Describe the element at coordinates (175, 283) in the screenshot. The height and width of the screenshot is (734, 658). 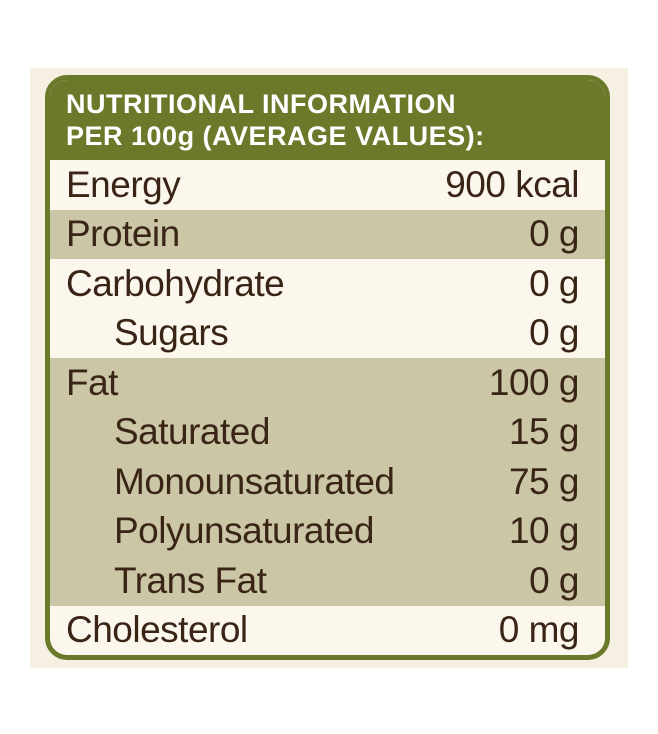
I see `nutrient-label: Carbohydrate` at that location.